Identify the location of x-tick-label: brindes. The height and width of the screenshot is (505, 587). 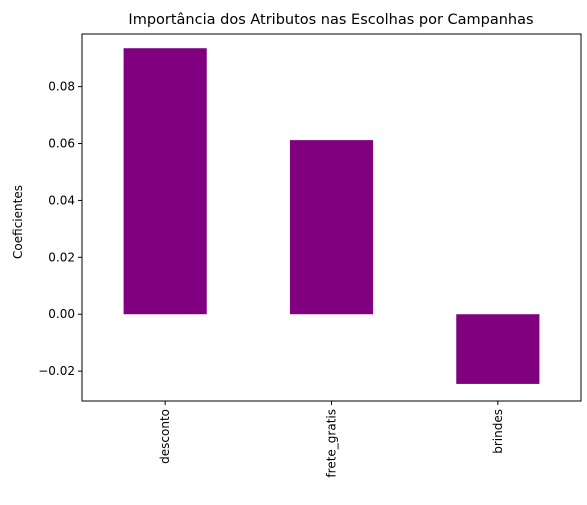
(498, 431).